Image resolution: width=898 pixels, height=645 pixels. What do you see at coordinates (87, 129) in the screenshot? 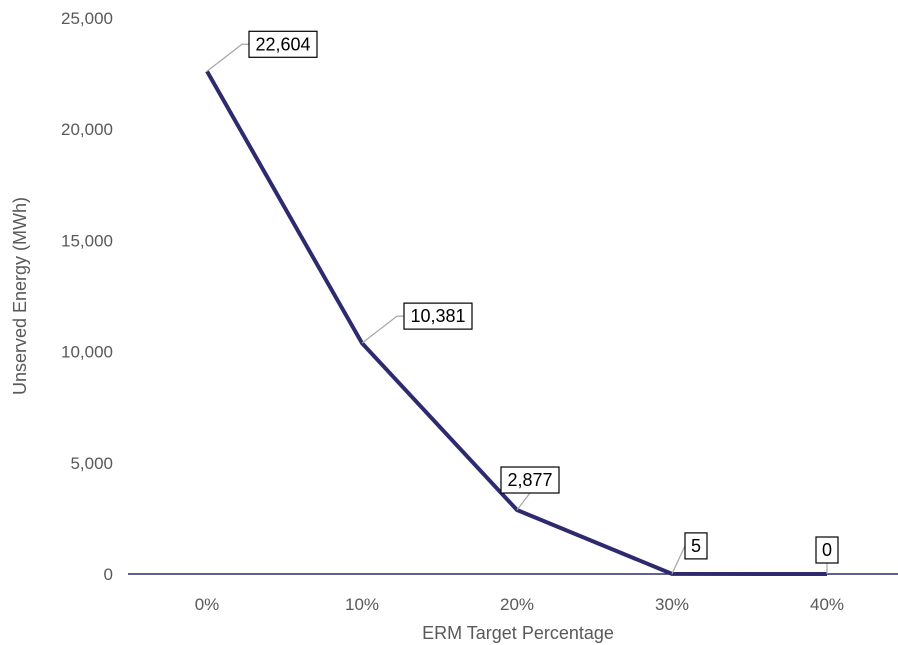
I see `y-tick-label: 20,000` at bounding box center [87, 129].